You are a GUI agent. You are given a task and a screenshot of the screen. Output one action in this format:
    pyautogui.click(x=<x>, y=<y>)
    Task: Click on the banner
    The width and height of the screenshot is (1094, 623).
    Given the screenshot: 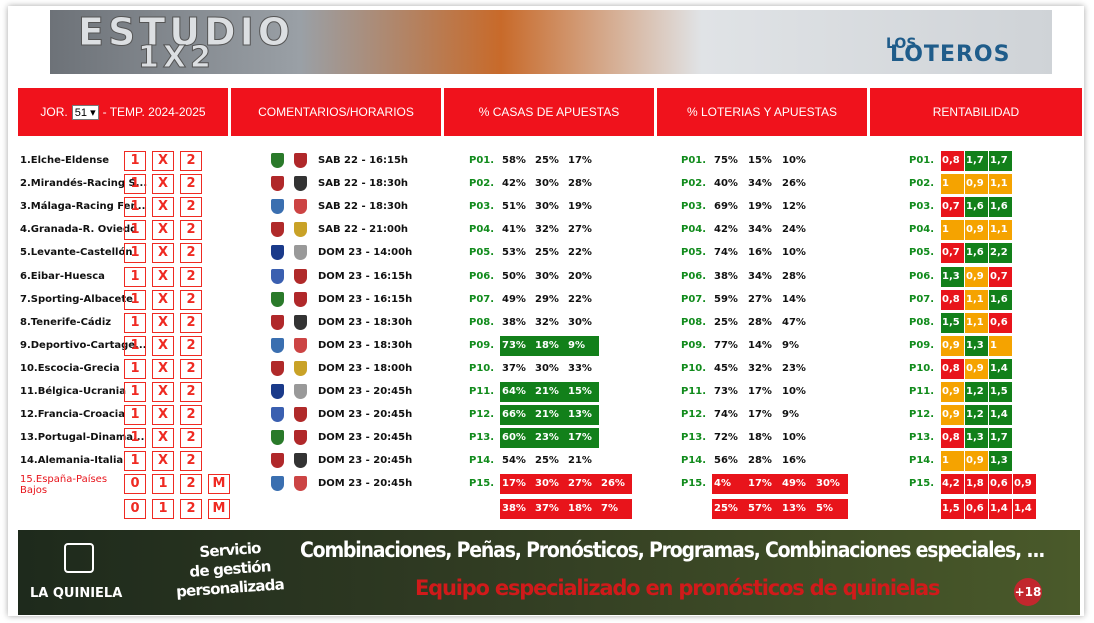 What is the action you would take?
    pyautogui.click(x=551, y=42)
    